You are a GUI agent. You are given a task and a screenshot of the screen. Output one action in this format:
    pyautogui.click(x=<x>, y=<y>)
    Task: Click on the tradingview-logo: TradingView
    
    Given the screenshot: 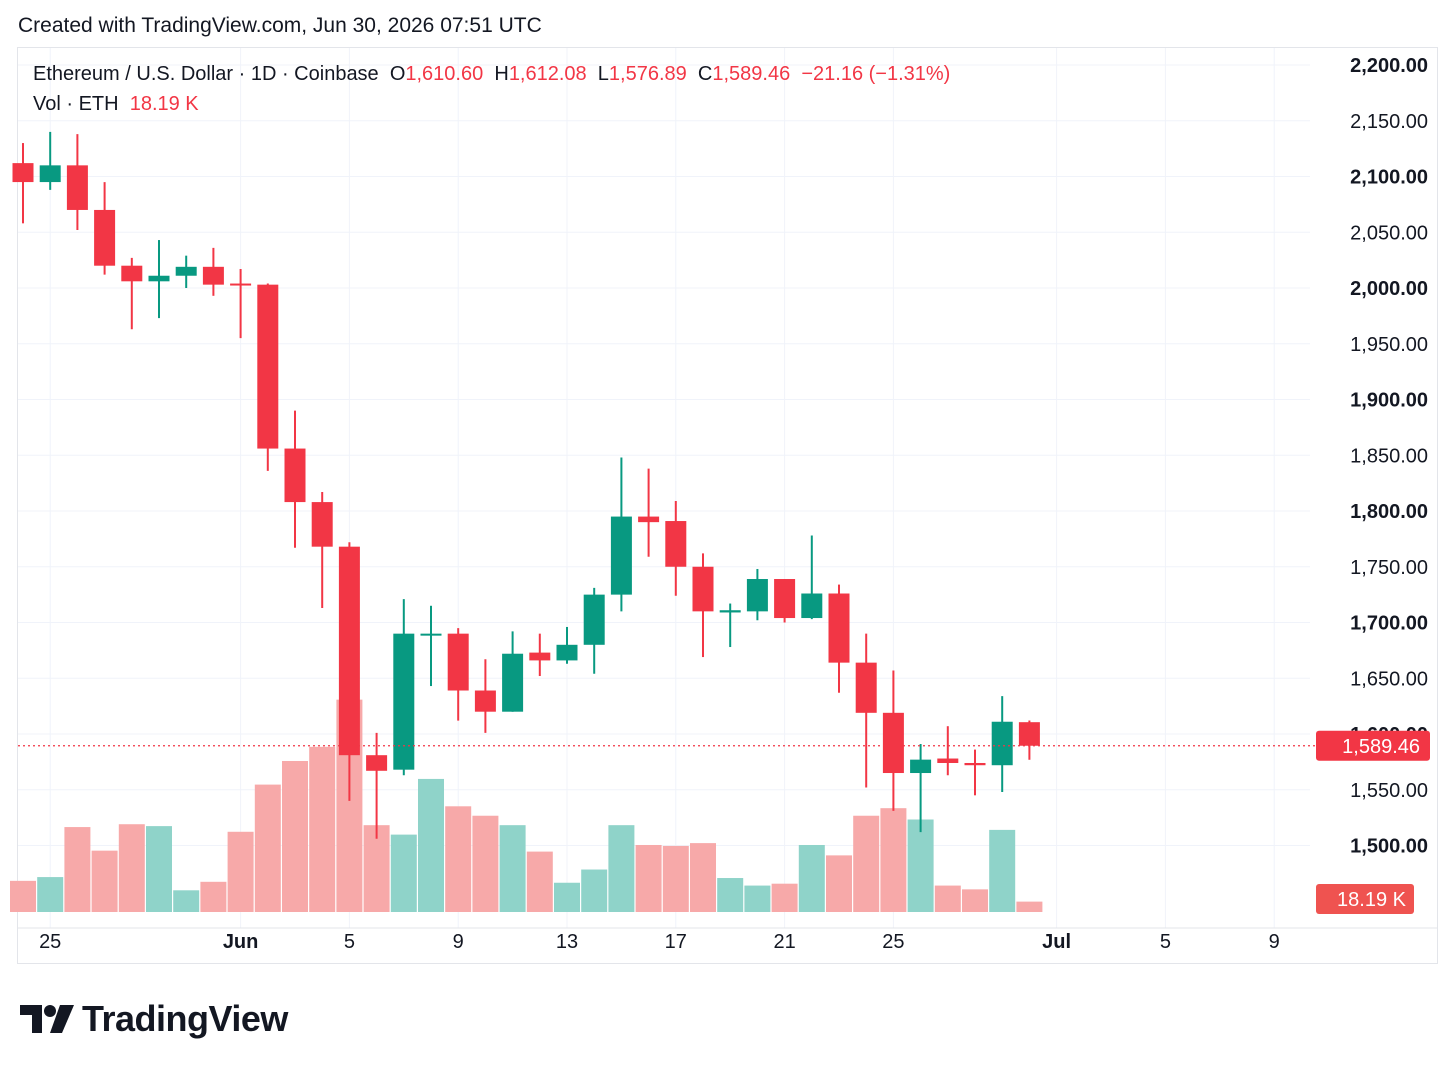 What is the action you would take?
    pyautogui.click(x=154, y=1019)
    